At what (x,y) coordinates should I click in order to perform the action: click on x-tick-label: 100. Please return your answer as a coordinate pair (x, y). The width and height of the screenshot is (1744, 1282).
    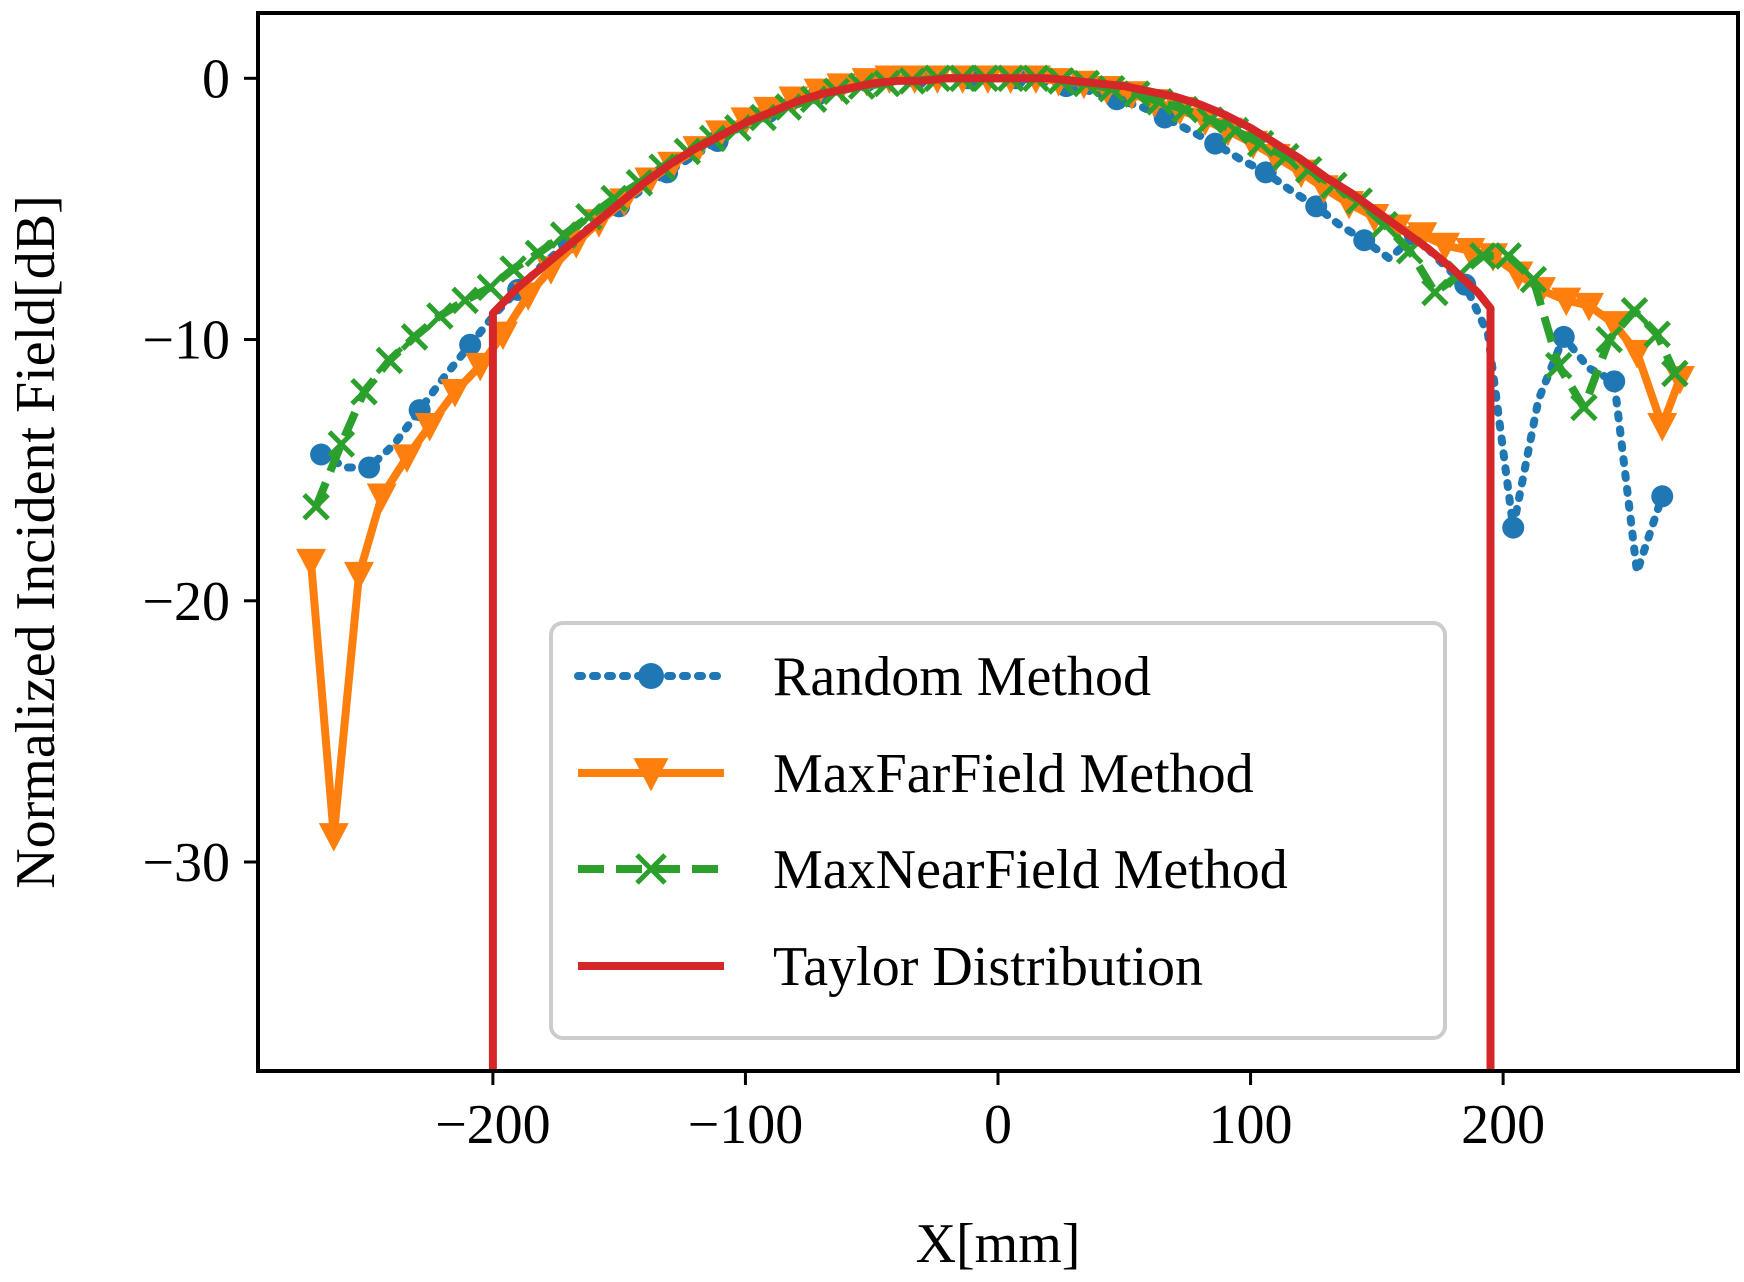
    Looking at the image, I should click on (1251, 1125).